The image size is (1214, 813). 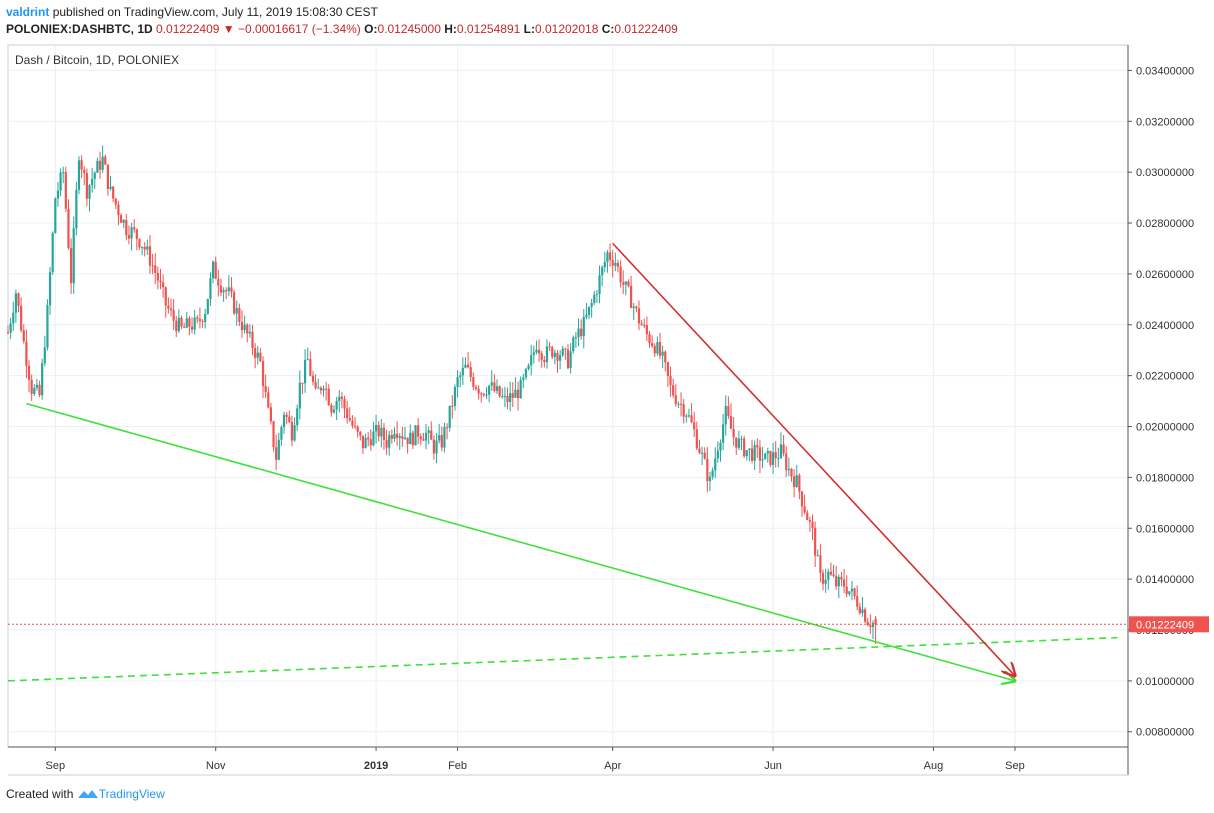 What do you see at coordinates (97, 60) in the screenshot?
I see `chart-title: Dash / Bitcoin, 1D, POLONIEX` at bounding box center [97, 60].